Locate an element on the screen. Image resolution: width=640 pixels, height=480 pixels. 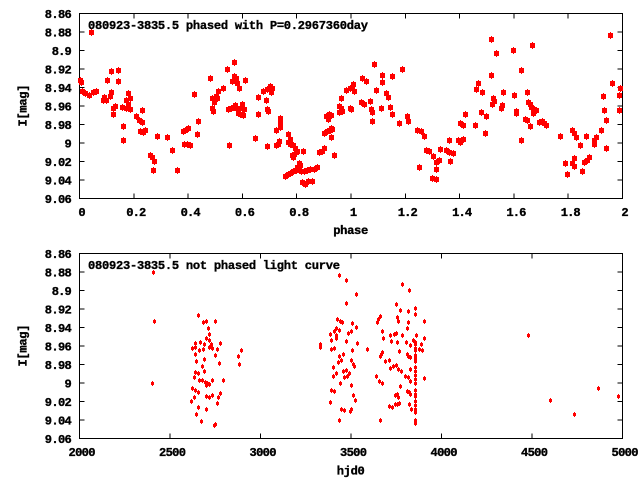
svg-text: 3500 is located at coordinates (353, 453).